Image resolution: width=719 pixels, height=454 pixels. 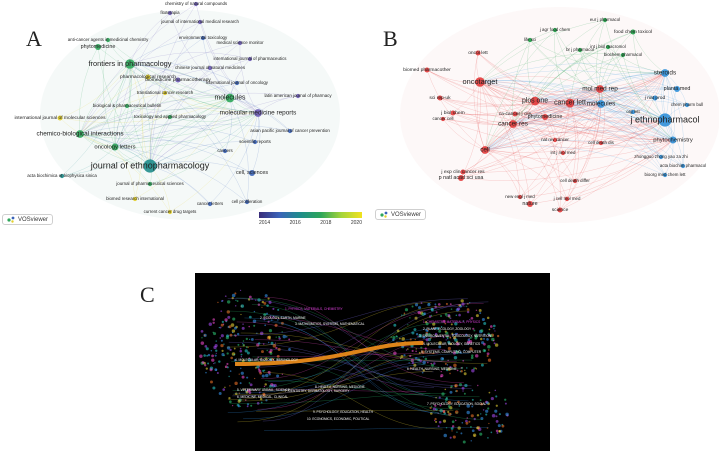 I want to click on node-label: chem pharm bull, so click(x=687, y=104).